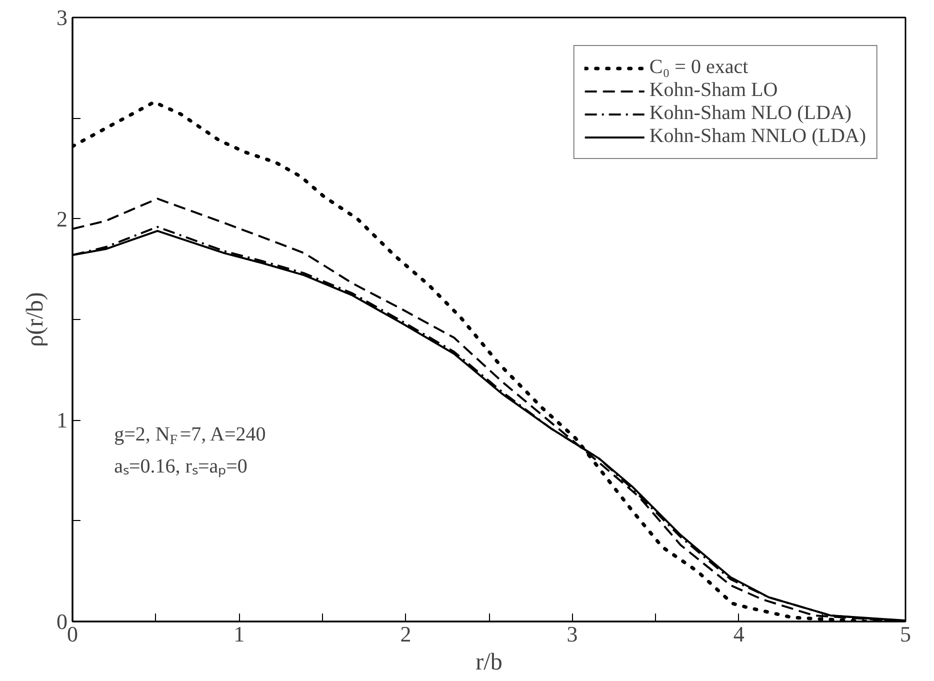 Image resolution: width=934 pixels, height=681 pixels. Describe the element at coordinates (698, 67) in the screenshot. I see `legend-label: C₀ = 0 exact` at that location.